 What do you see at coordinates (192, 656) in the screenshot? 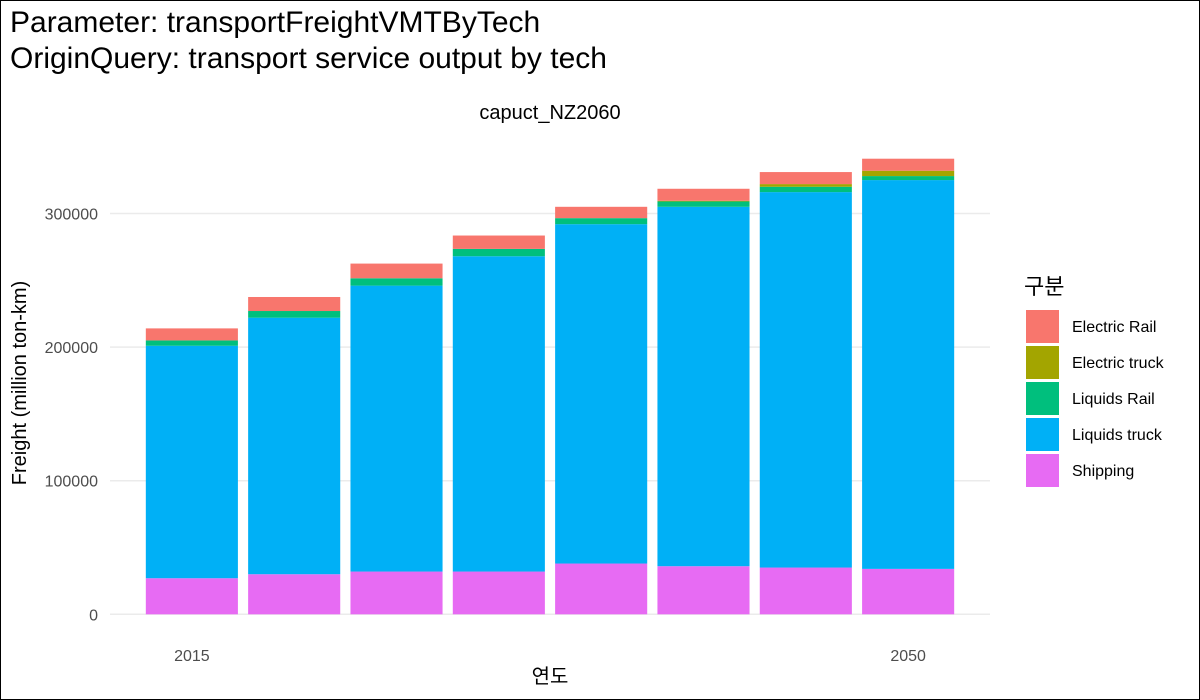
I see `x-tick-label: 2015` at bounding box center [192, 656].